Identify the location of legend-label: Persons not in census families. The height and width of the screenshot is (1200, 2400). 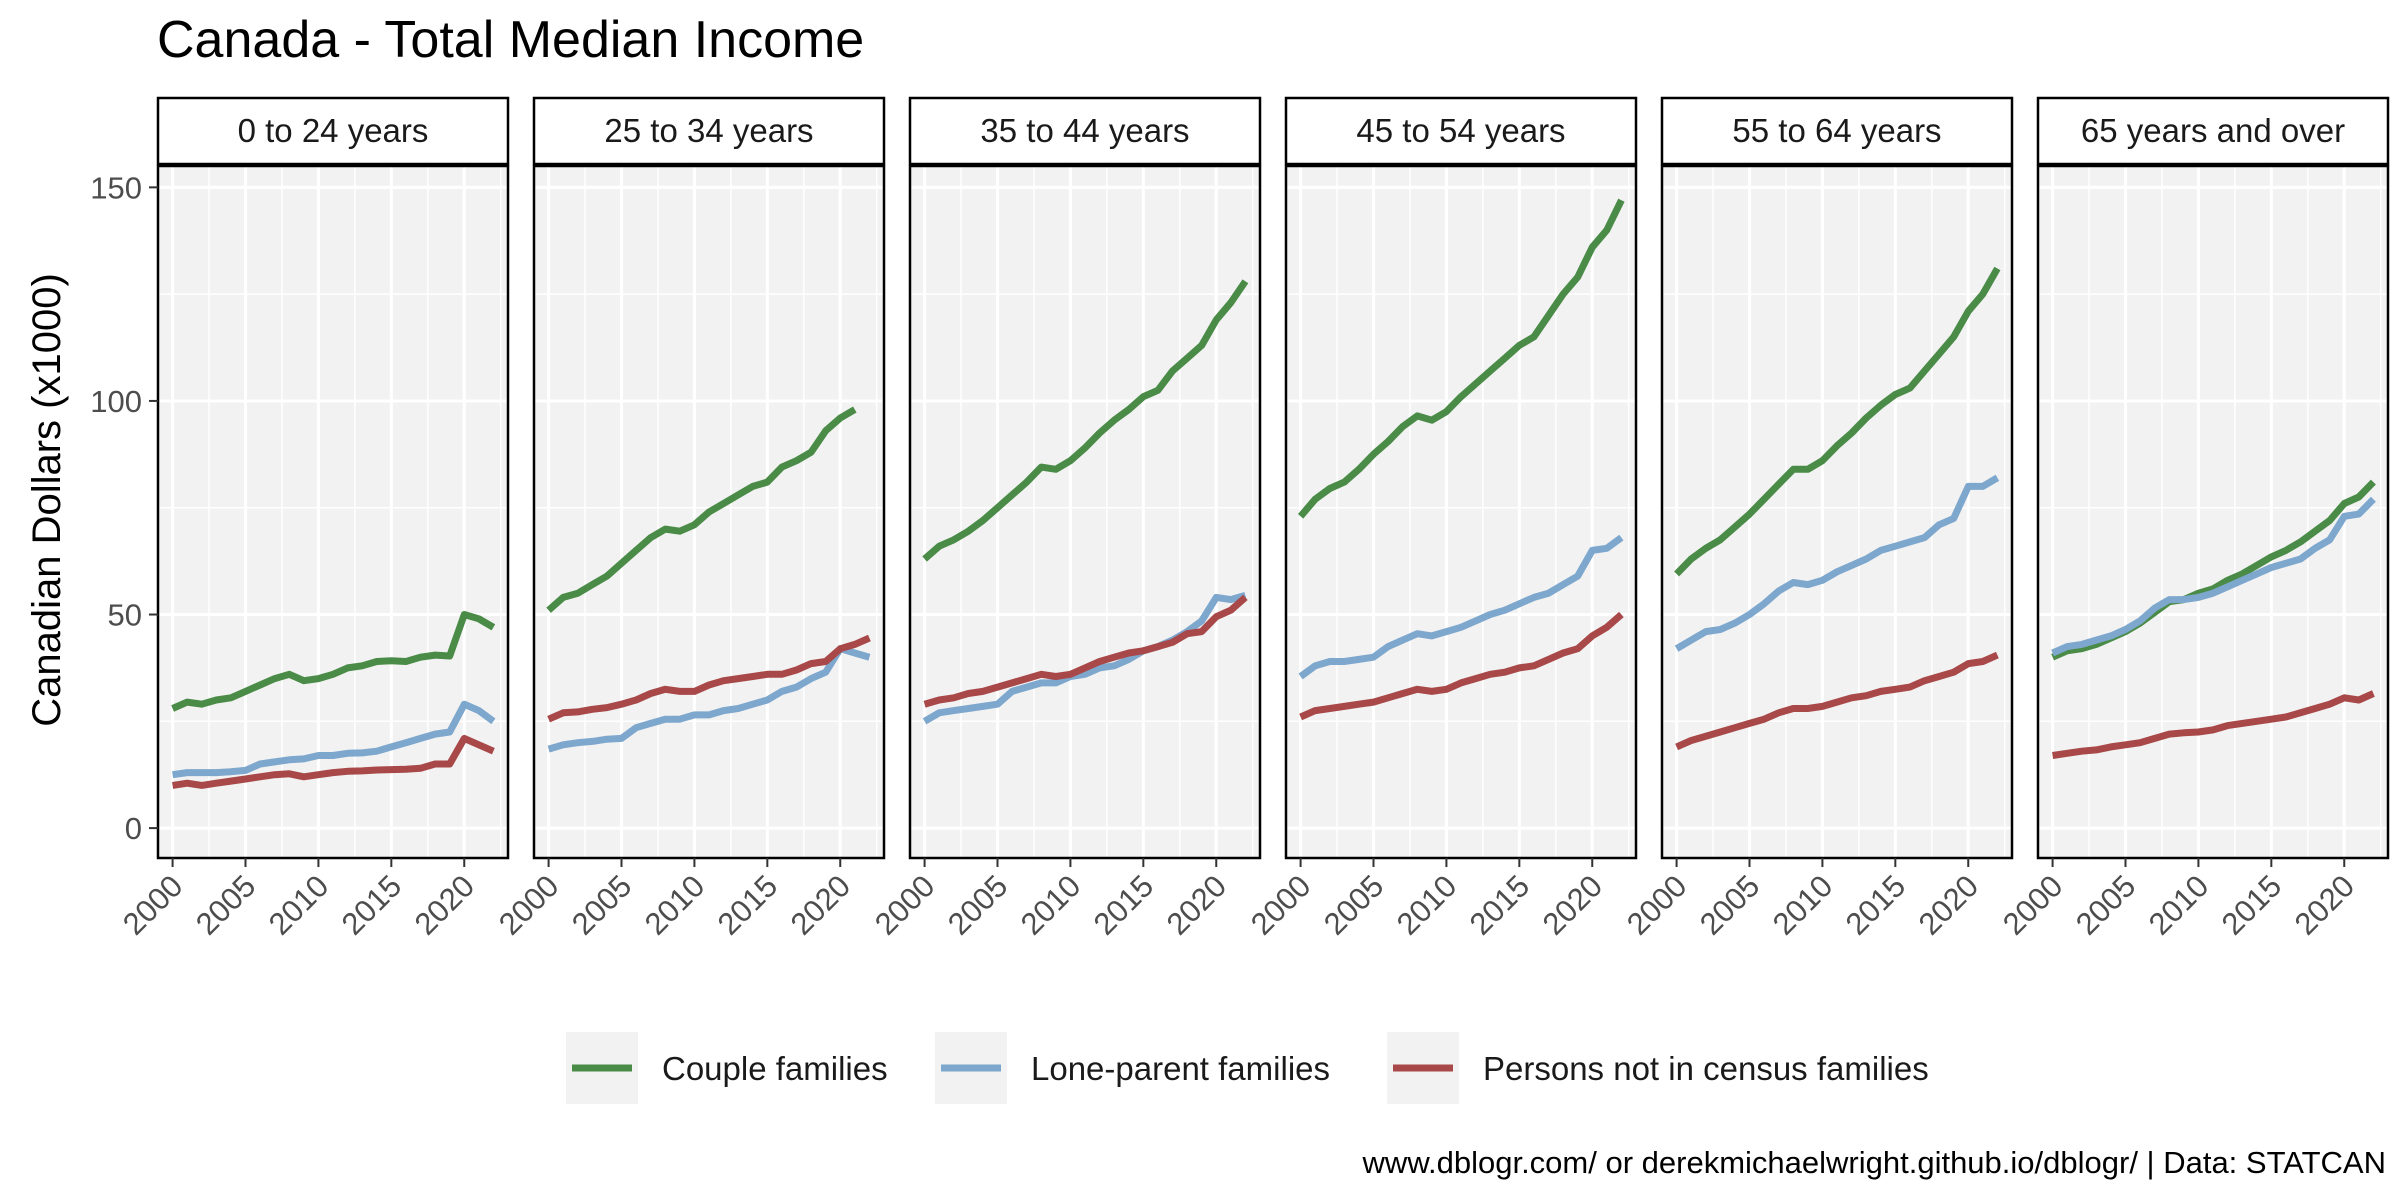
(1706, 1068).